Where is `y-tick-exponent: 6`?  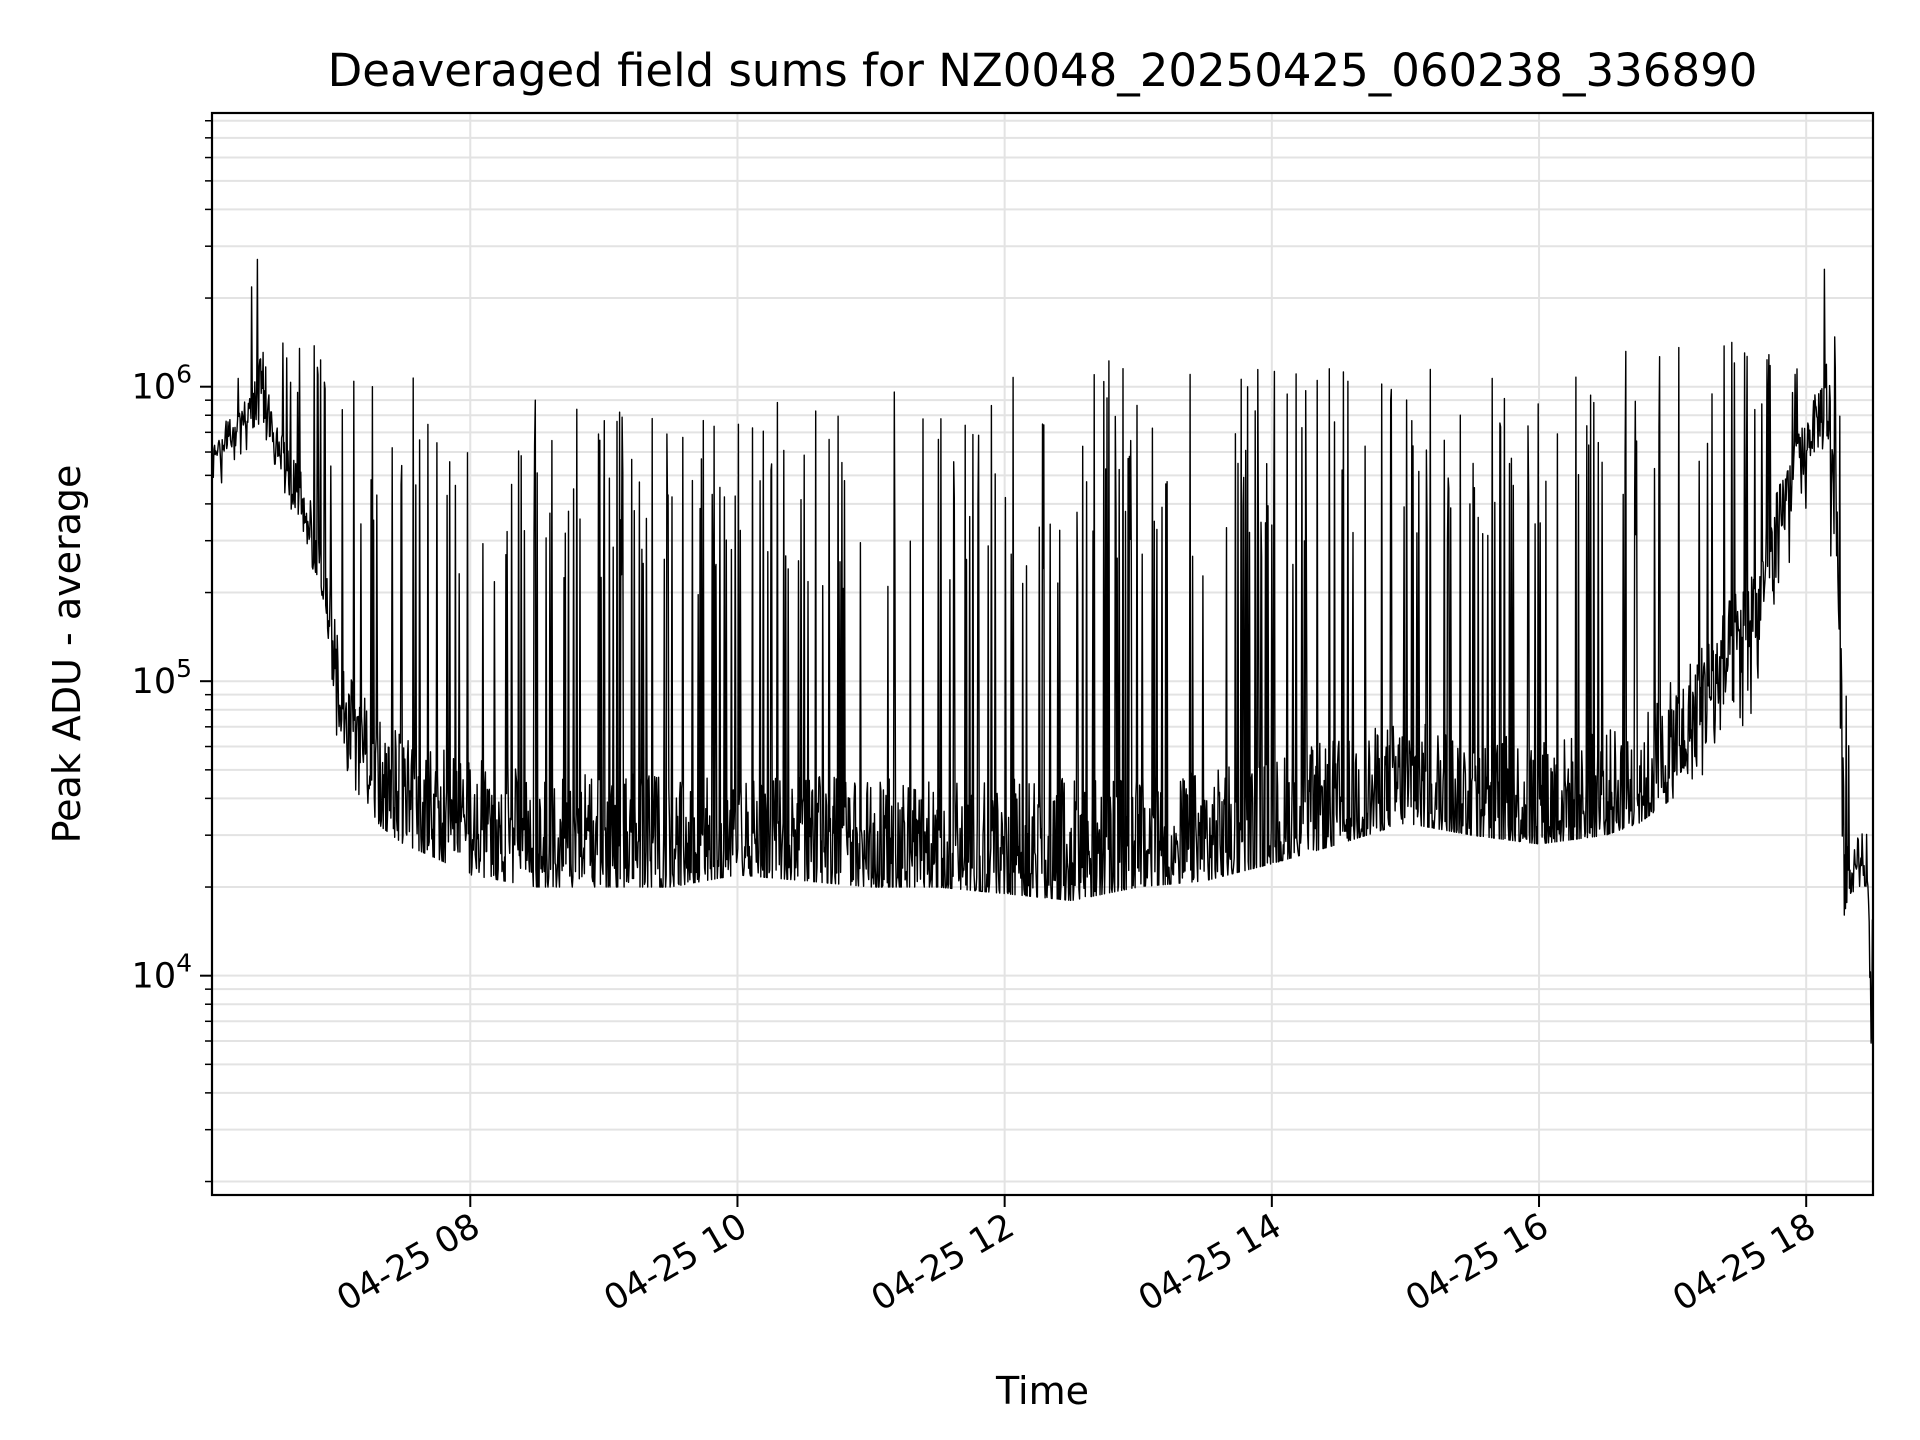 y-tick-exponent: 6 is located at coordinates (184, 374).